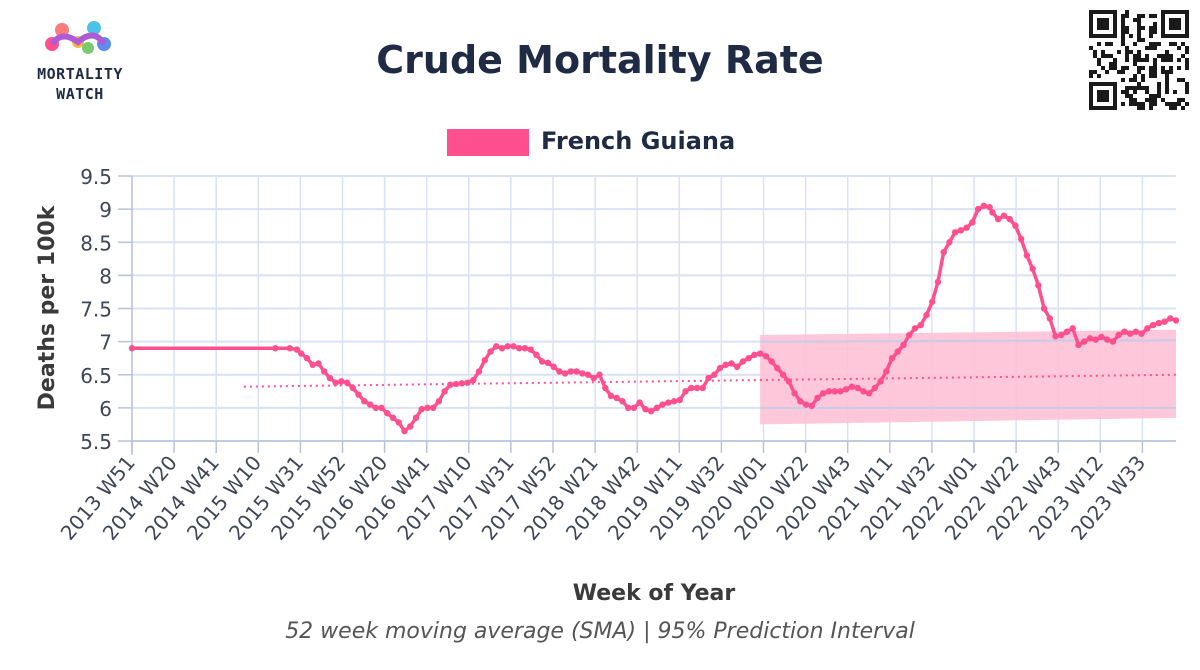 The height and width of the screenshot is (670, 1200). I want to click on x-axis-title: Week of Year, so click(654, 593).